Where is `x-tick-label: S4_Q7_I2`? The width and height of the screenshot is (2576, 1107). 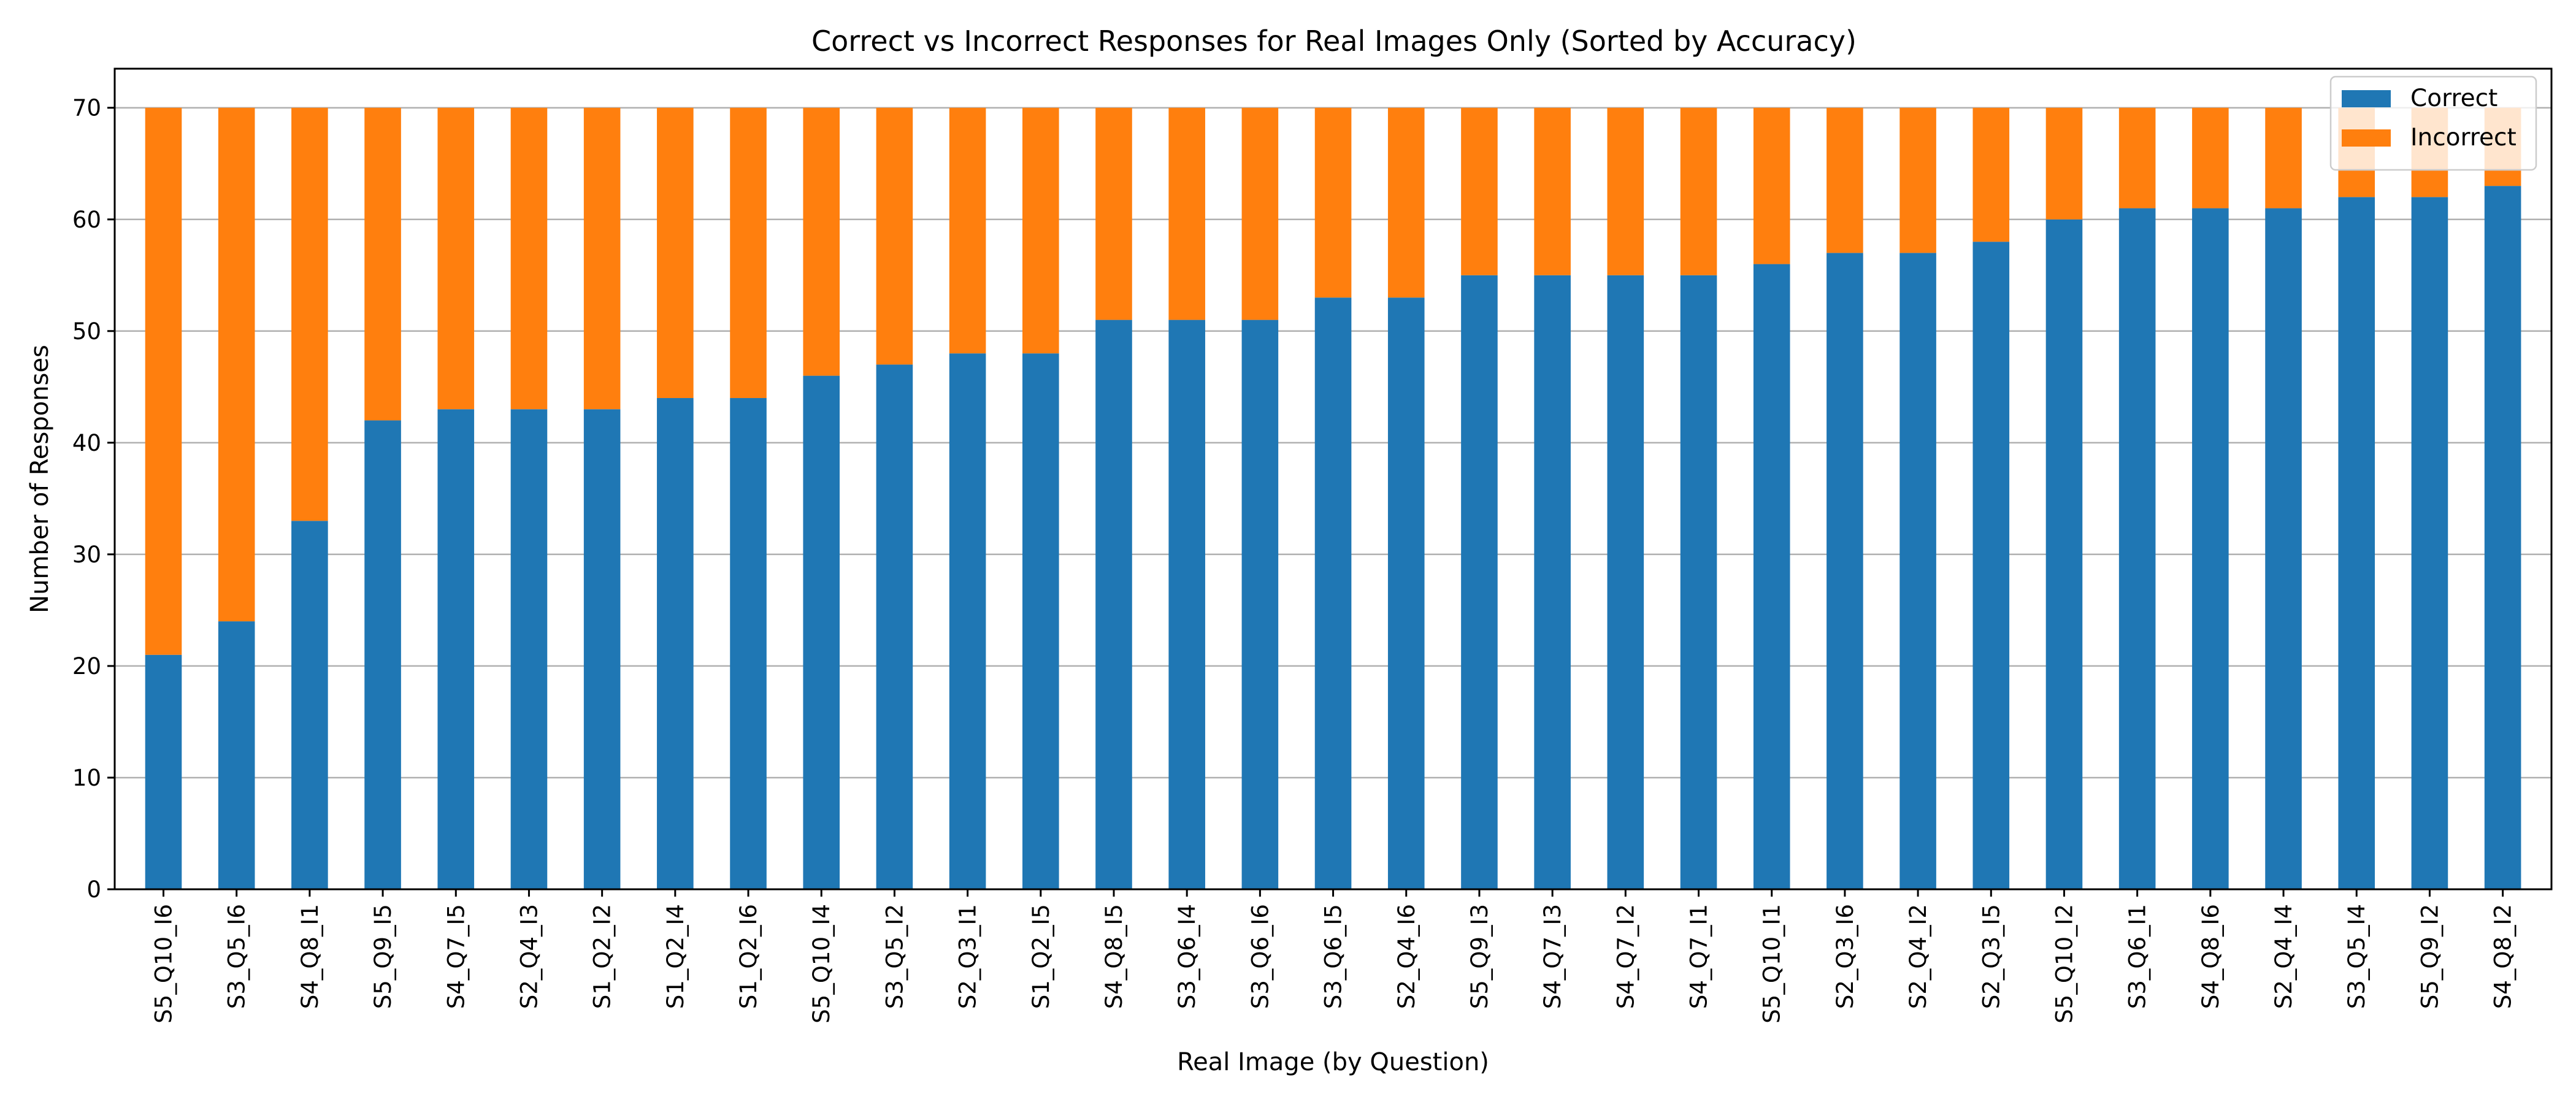
x-tick-label: S4_Q7_I2 is located at coordinates (1625, 956).